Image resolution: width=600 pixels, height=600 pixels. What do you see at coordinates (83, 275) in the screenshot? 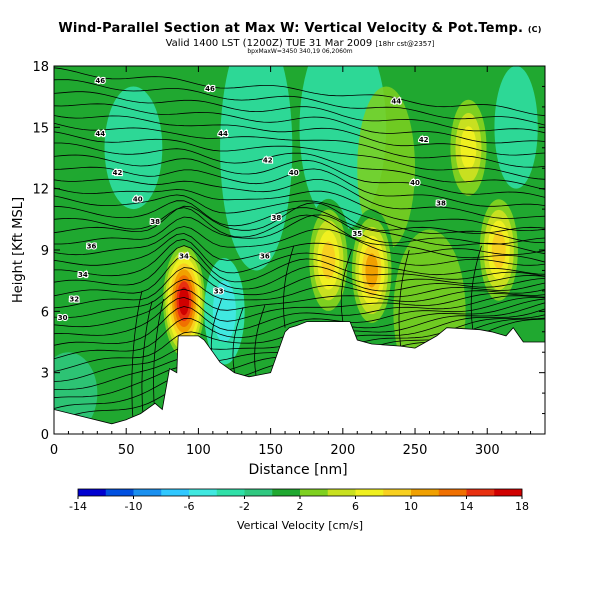
I see `isotherm-label: 34` at bounding box center [83, 275].